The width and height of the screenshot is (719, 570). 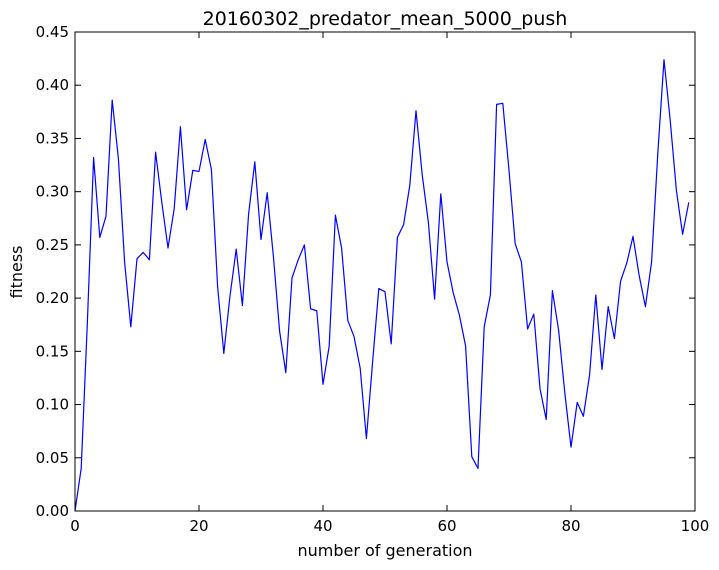 What do you see at coordinates (695, 526) in the screenshot?
I see `x-tick-label: 100` at bounding box center [695, 526].